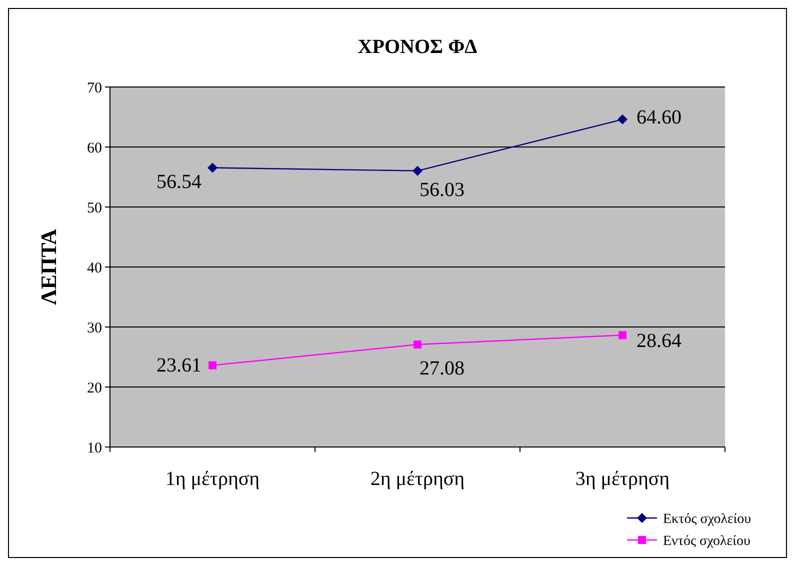  Describe the element at coordinates (418, 47) in the screenshot. I see `chart-title: ΧΡΟΝΟΣ ΦΔ` at that location.